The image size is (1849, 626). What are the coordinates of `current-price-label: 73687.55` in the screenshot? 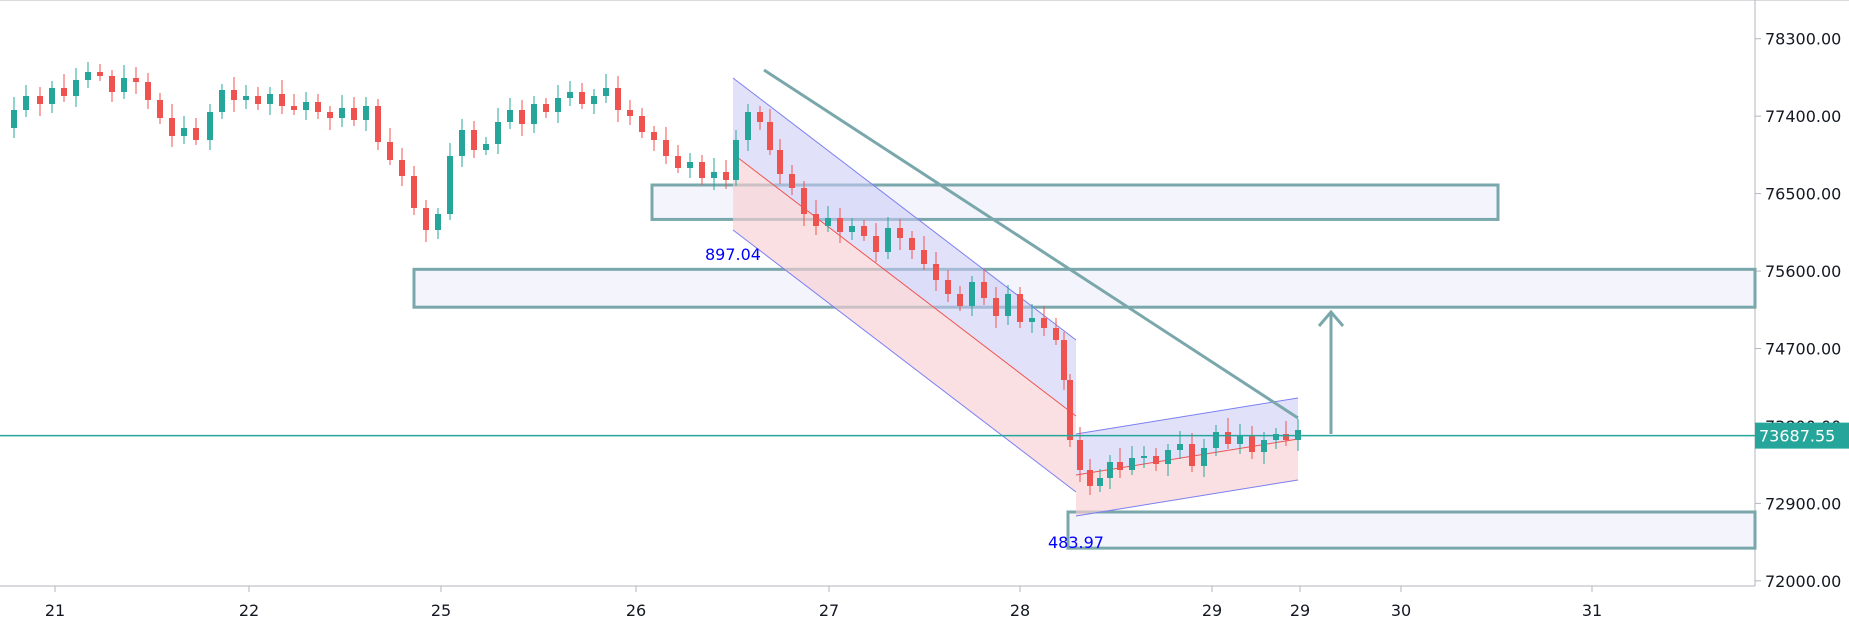 It's located at (1797, 436).